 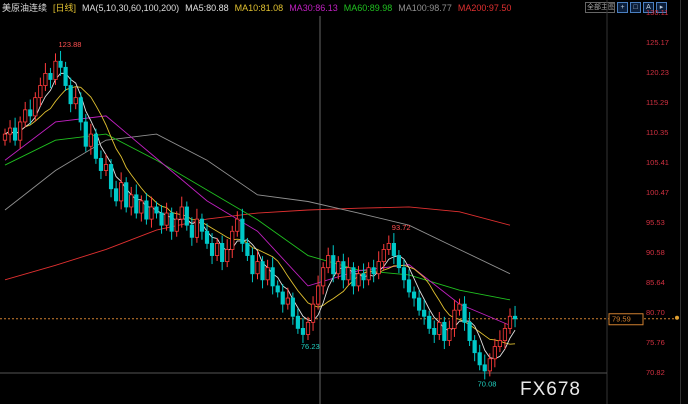 I want to click on y-tick-label: 115.29, so click(x=657, y=102).